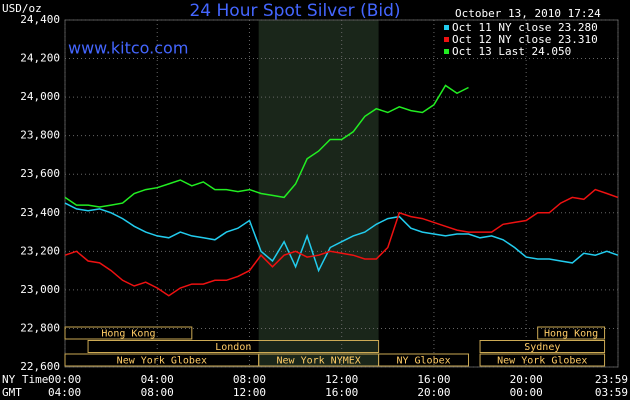 The height and width of the screenshot is (400, 630). Describe the element at coordinates (433, 379) in the screenshot. I see `x-tick-label: 16:00` at that location.